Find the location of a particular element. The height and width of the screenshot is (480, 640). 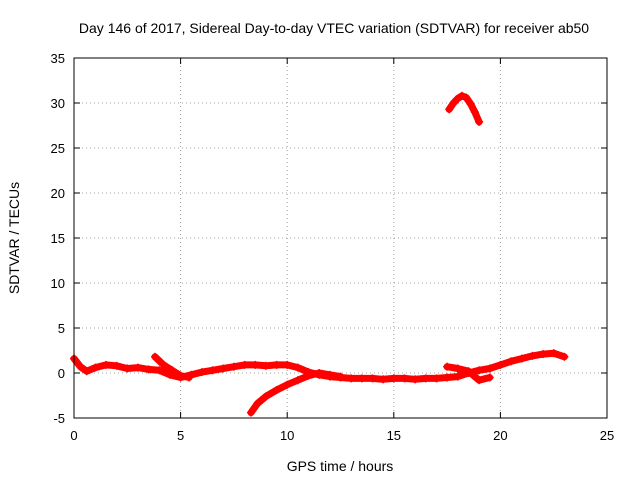

x-tick-label: 15 is located at coordinates (394, 435).